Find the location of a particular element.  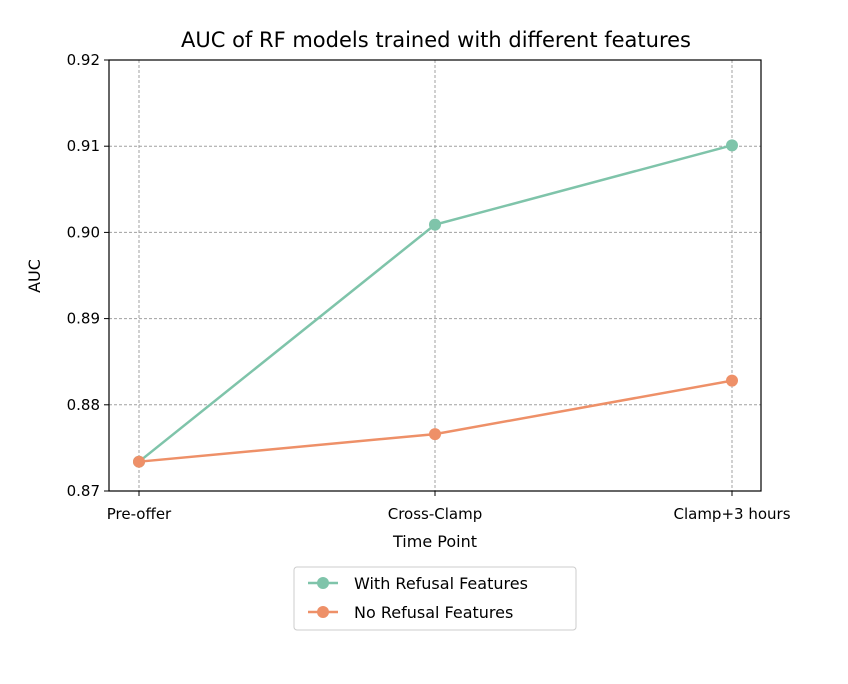

legend: With Refusal Features No Refusal Features is located at coordinates (435, 598).